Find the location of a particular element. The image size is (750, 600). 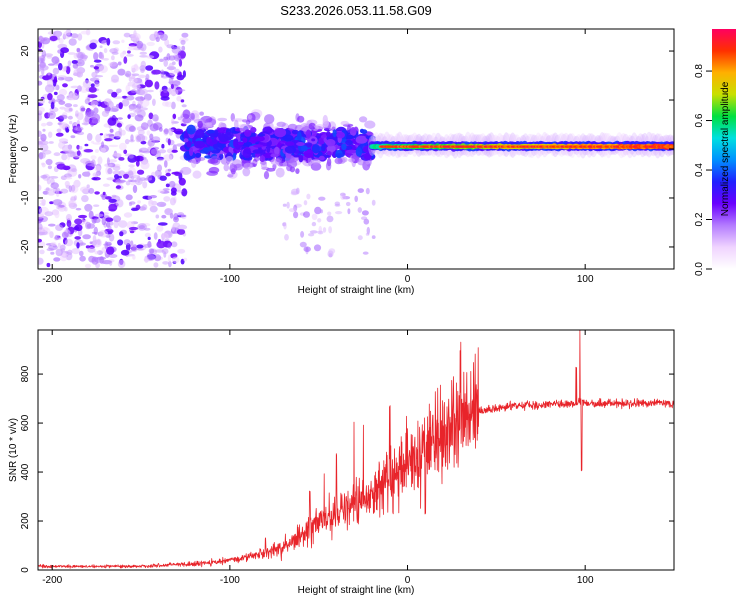

x-tick-label: 0 is located at coordinates (408, 279).